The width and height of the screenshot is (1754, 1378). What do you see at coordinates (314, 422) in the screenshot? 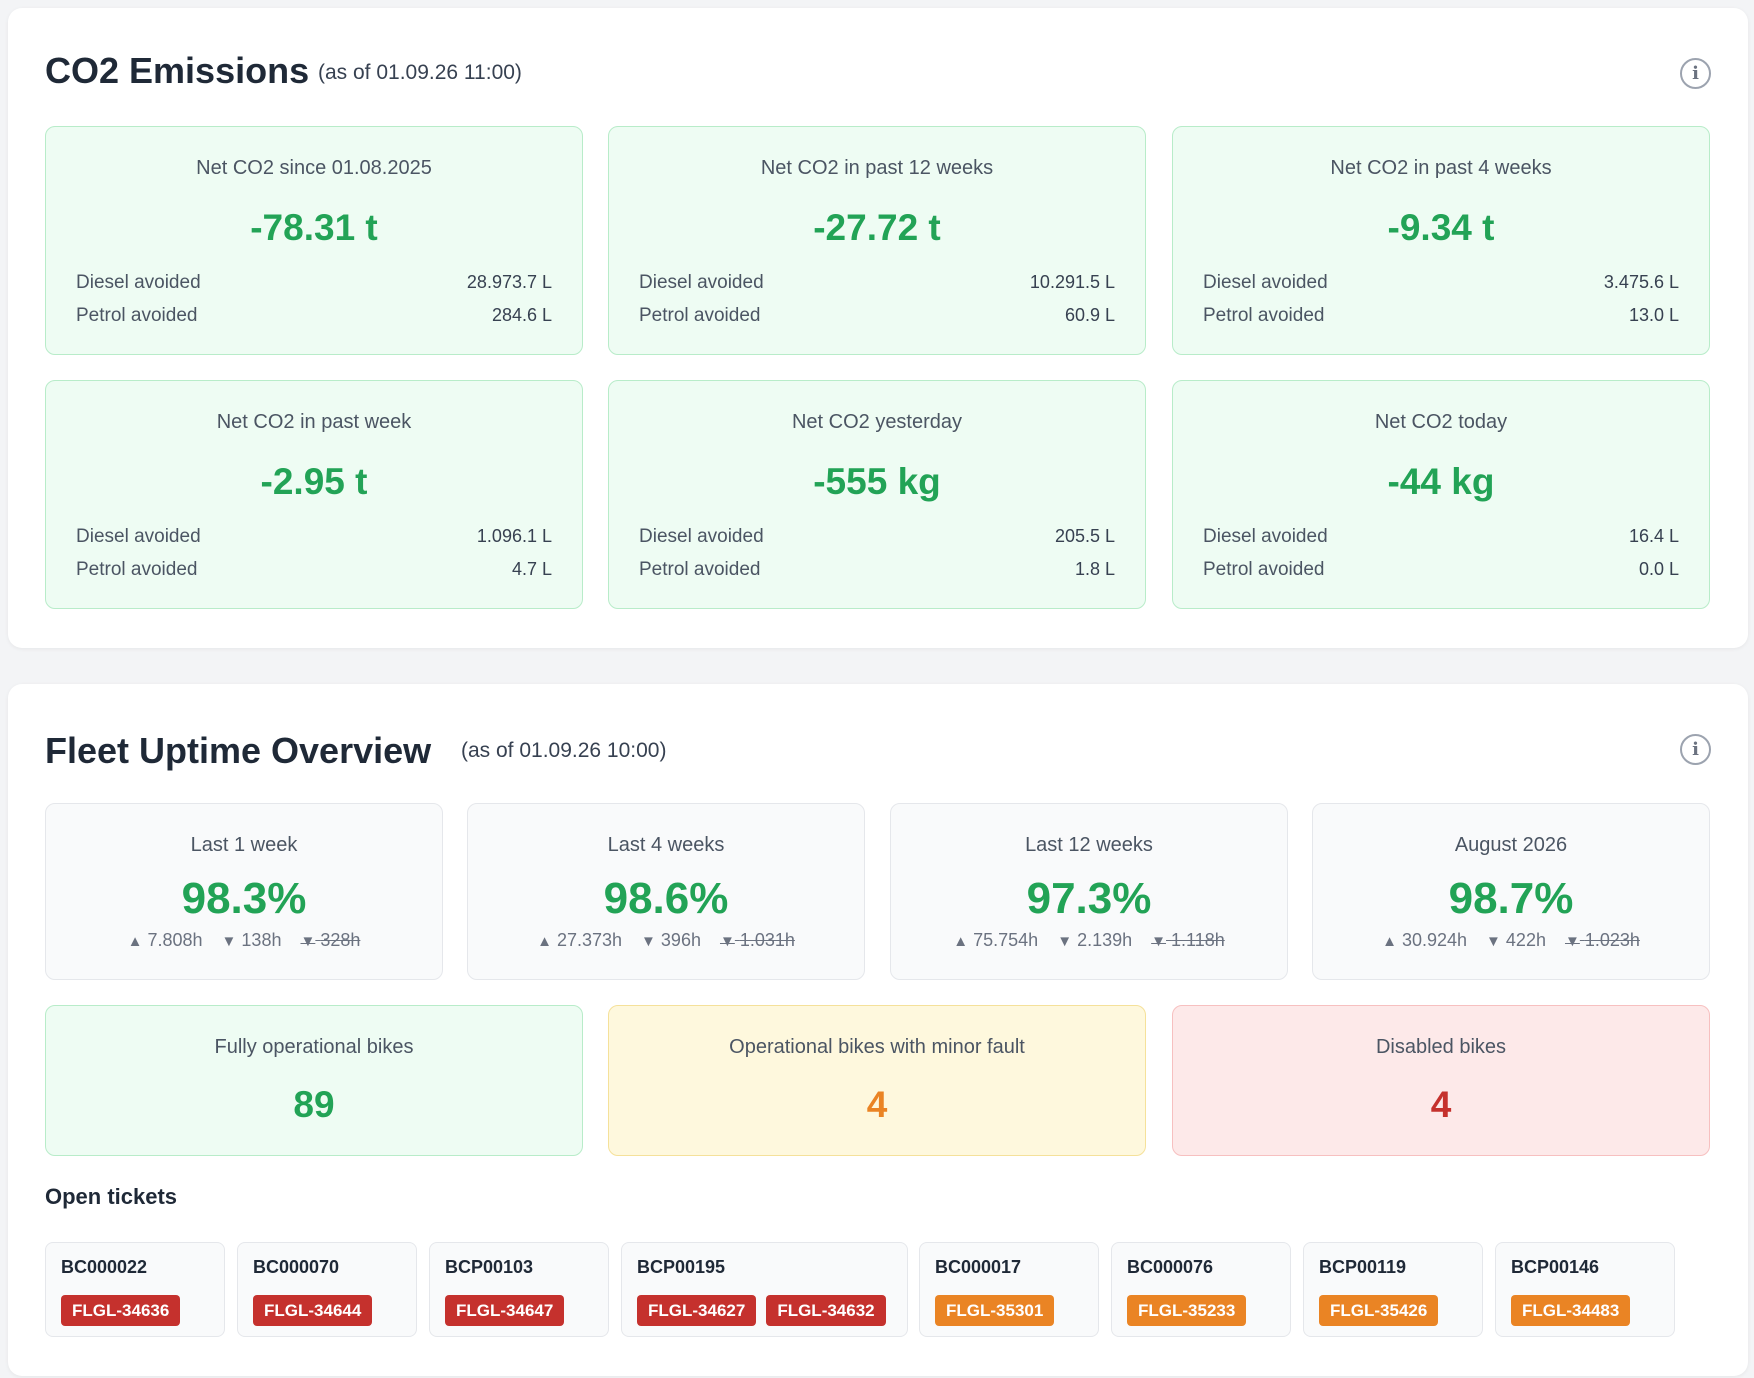
I see `co2-card-label: Net CO2 in past week` at bounding box center [314, 422].